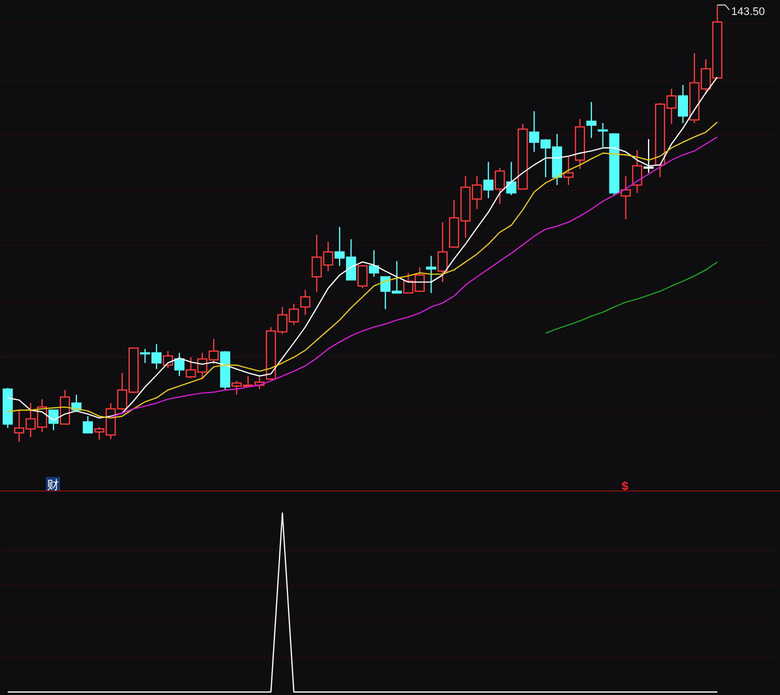 The width and height of the screenshot is (780, 695). What do you see at coordinates (53, 485) in the screenshot?
I see `text: 财` at bounding box center [53, 485].